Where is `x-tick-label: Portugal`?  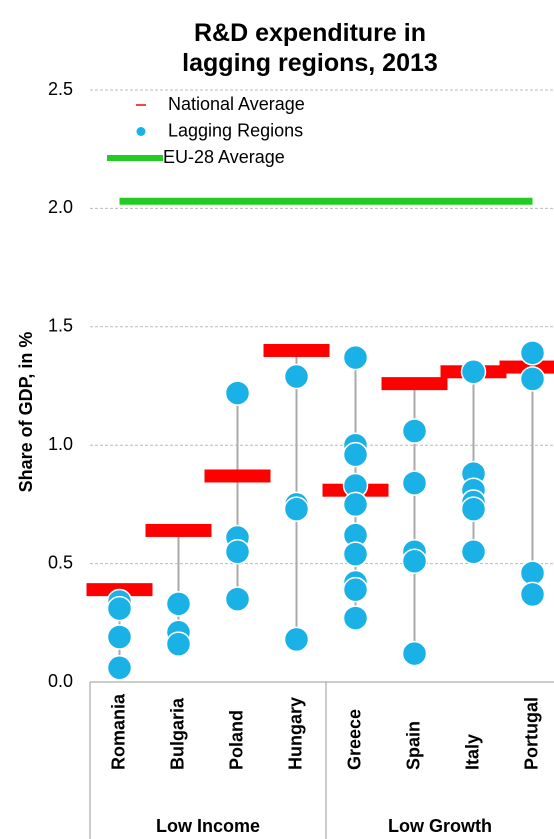 x-tick-label: Portugal is located at coordinates (531, 733).